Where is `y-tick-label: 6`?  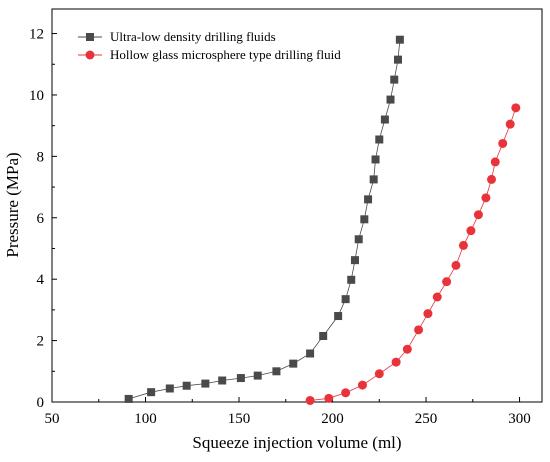 y-tick-label: 6 is located at coordinates (41, 219).